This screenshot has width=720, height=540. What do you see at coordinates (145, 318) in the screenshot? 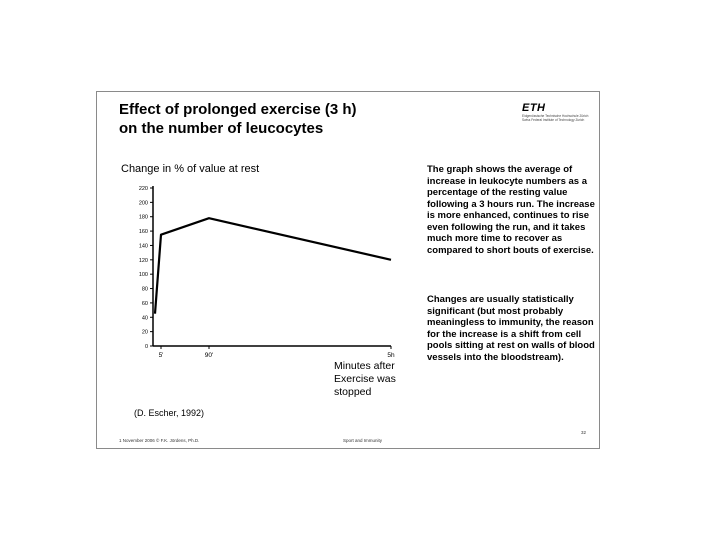
I see `y-tick-label: 40` at bounding box center [145, 318].